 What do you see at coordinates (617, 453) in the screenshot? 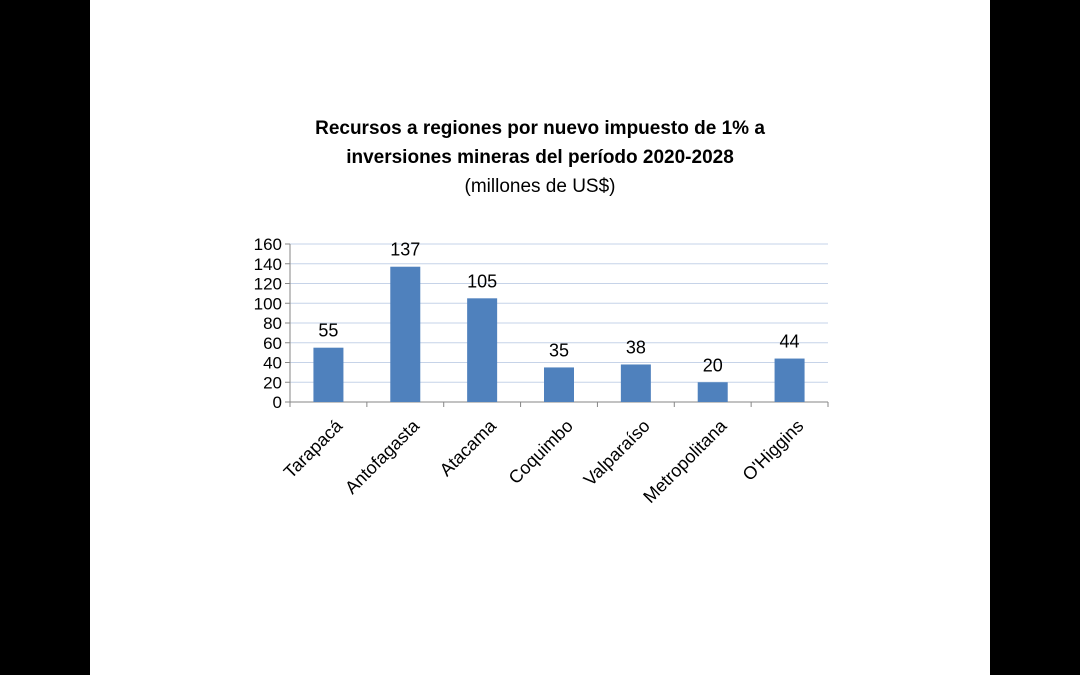
I see `category-label: Valparaíso` at bounding box center [617, 453].